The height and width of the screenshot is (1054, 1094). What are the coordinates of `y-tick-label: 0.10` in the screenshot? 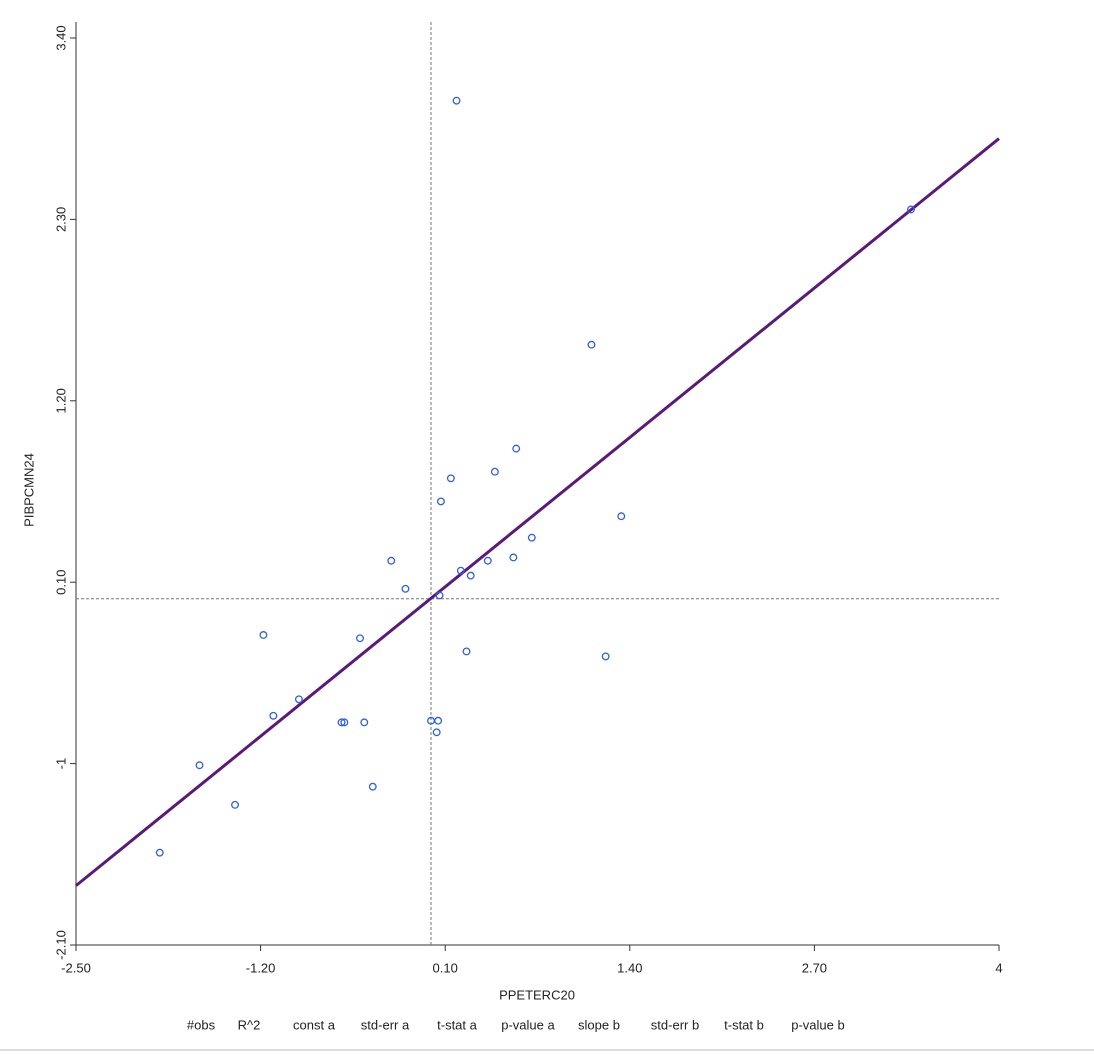 It's located at (60, 582).